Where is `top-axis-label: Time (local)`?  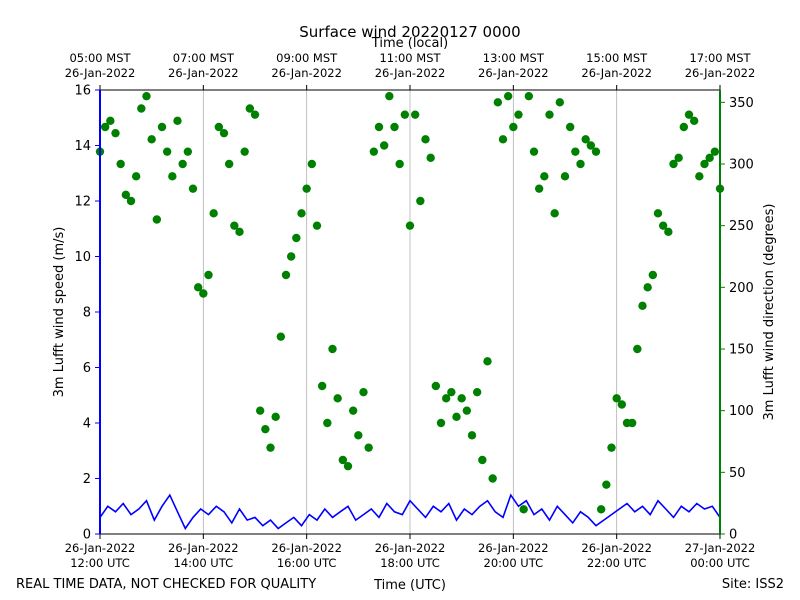 top-axis-label: Time (local) is located at coordinates (409, 43).